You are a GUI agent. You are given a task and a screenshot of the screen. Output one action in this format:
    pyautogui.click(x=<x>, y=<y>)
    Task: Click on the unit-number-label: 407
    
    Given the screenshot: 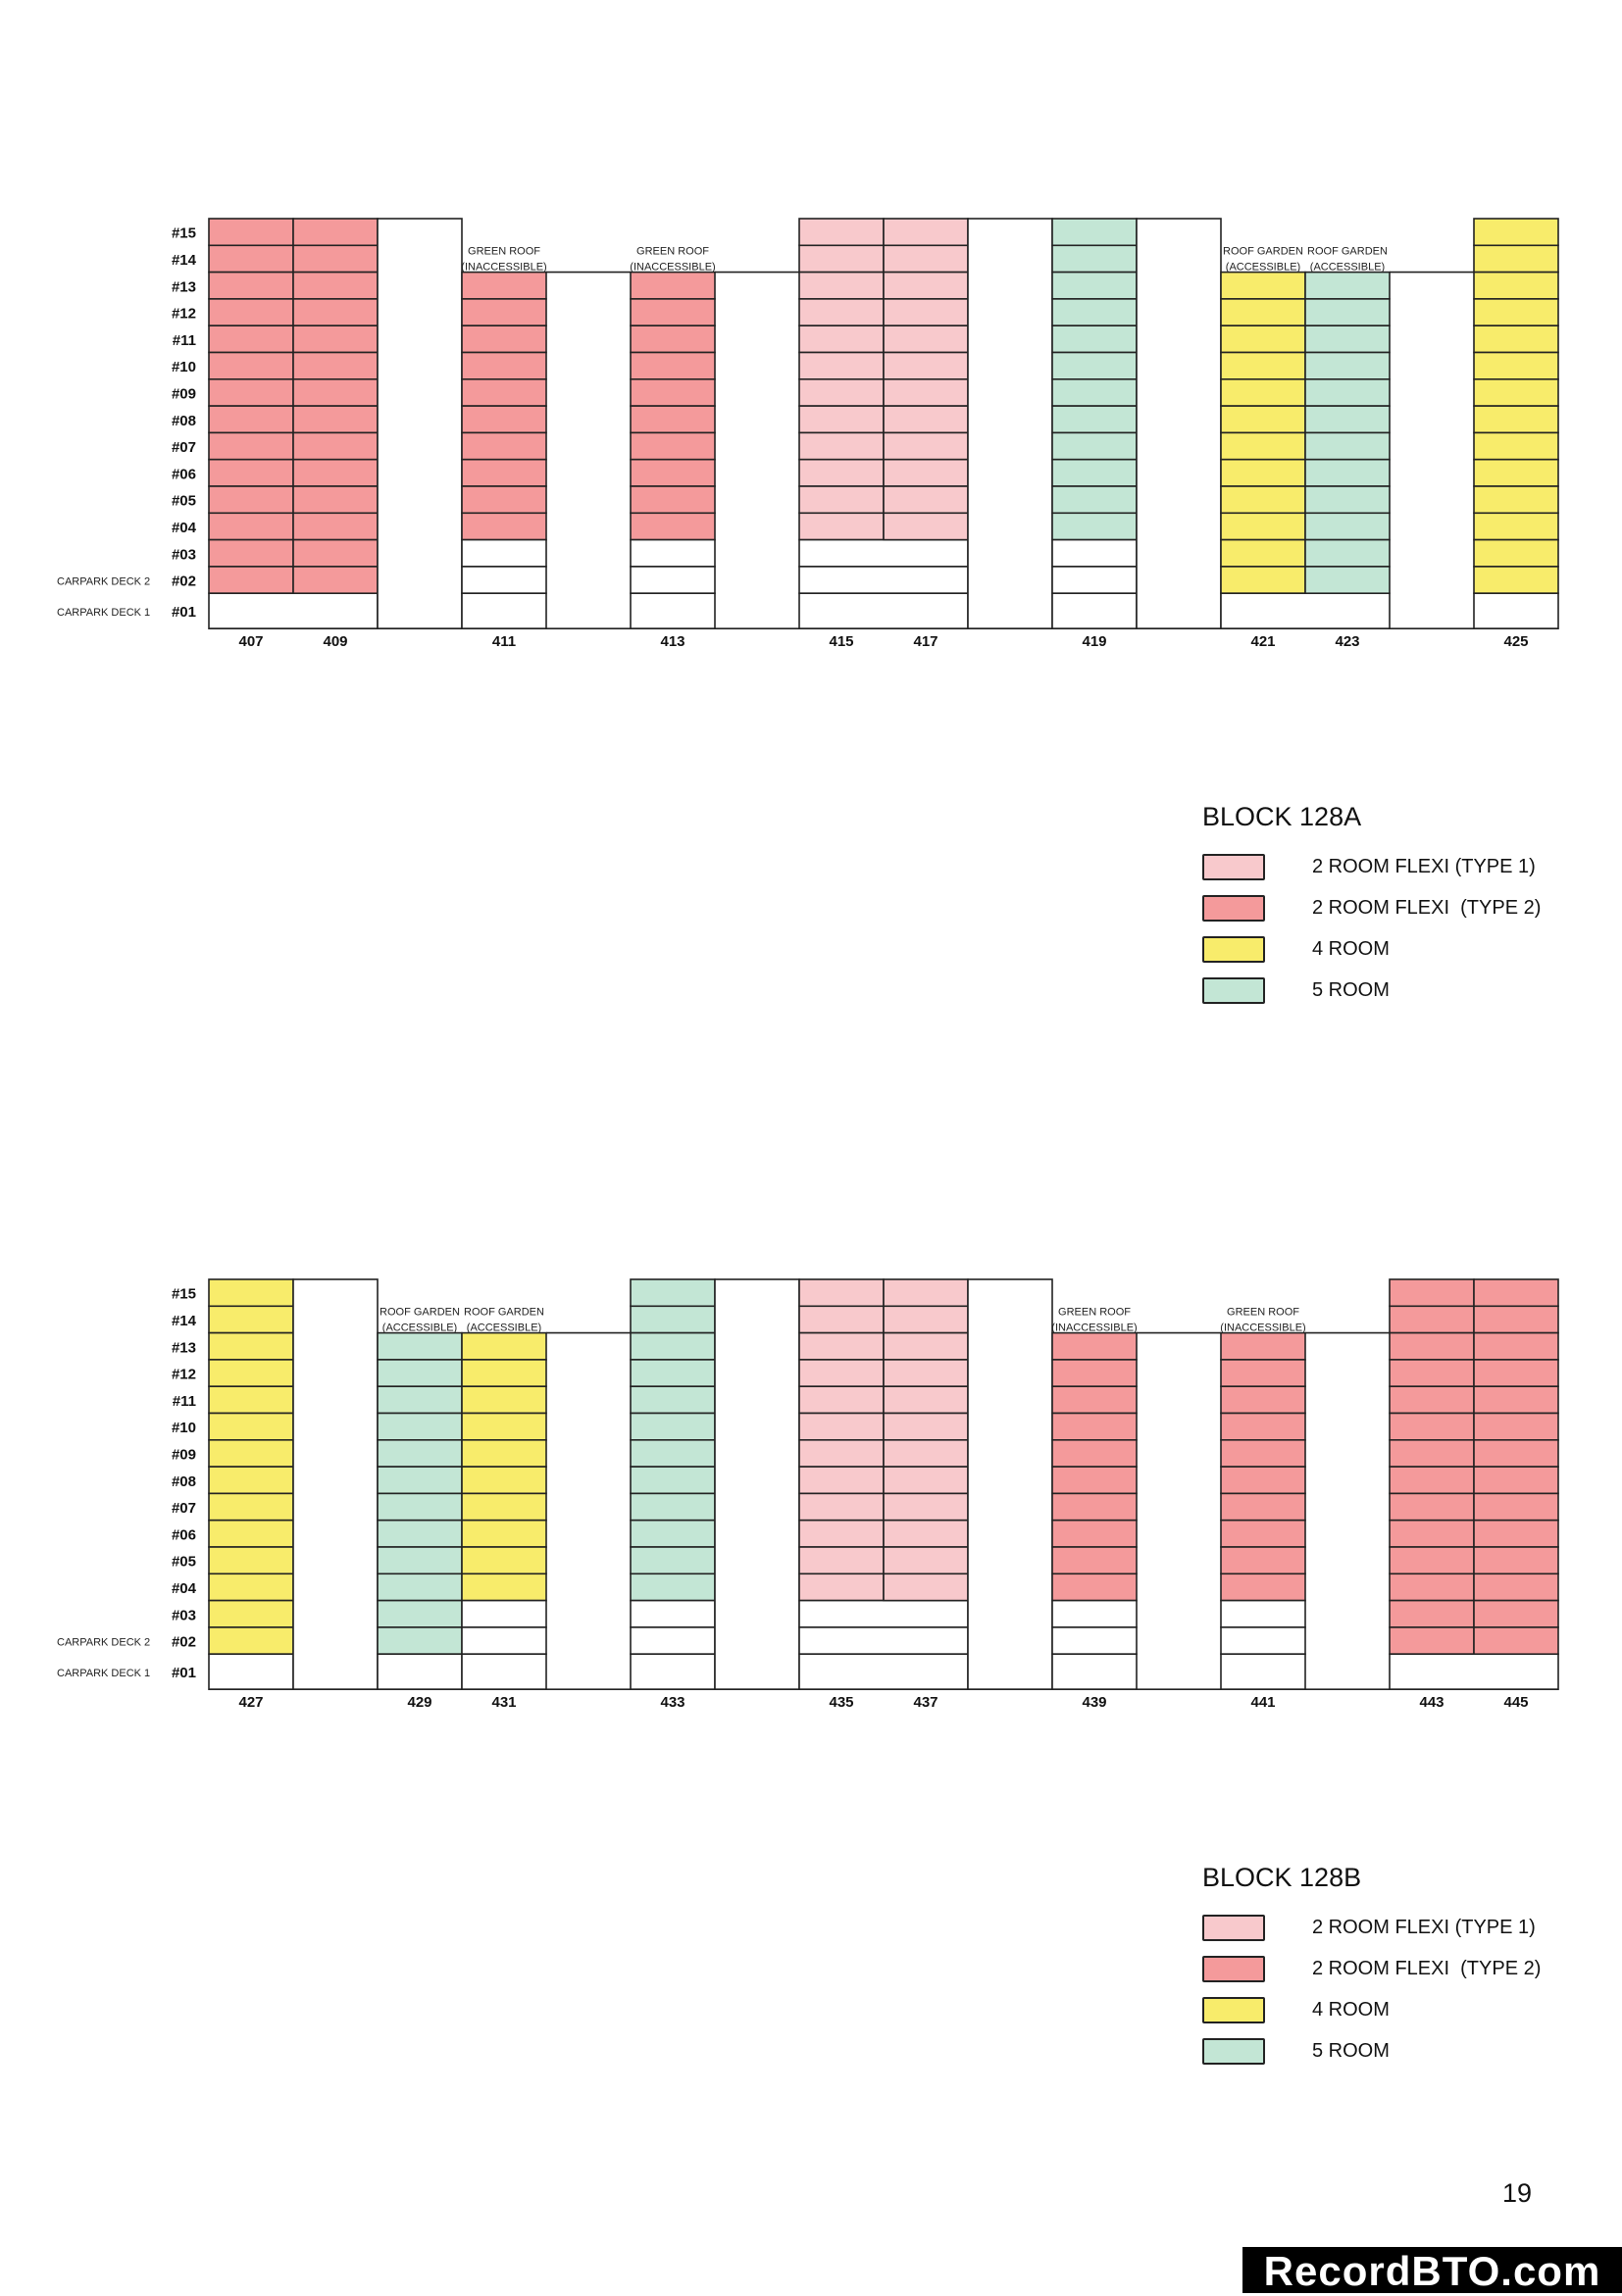 What is the action you would take?
    pyautogui.click(x=251, y=641)
    